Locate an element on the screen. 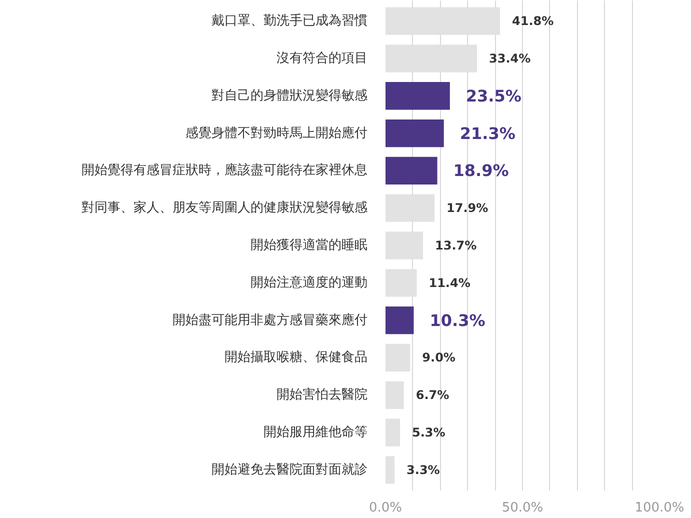  y-tick-label: 開始避免去醫院面對面就診 is located at coordinates (290, 470).